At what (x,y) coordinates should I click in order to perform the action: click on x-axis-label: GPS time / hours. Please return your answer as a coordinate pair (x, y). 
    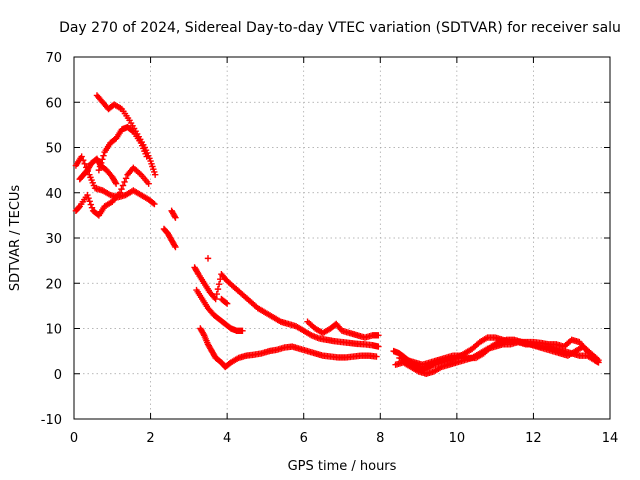
    Looking at the image, I should click on (342, 466).